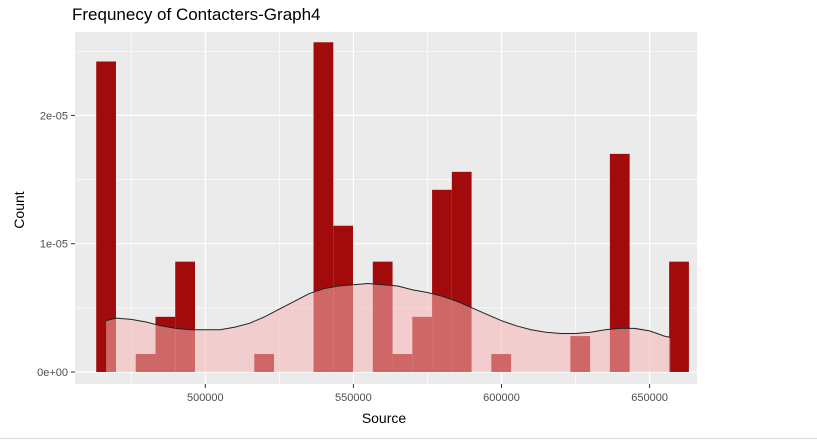 Image resolution: width=817 pixels, height=442 pixels. I want to click on y-axis-label: Count, so click(19, 209).